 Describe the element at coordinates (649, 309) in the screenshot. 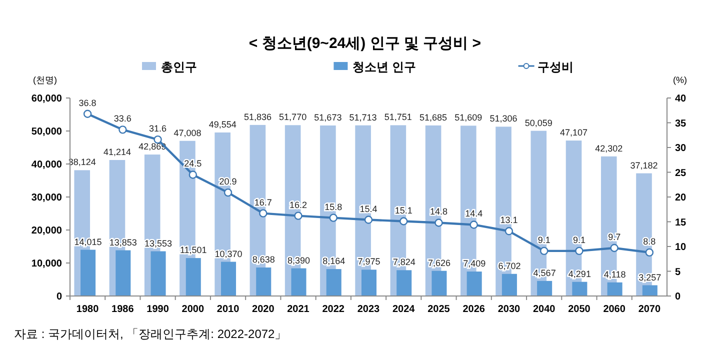

I see `x-tick-label: 2070` at that location.